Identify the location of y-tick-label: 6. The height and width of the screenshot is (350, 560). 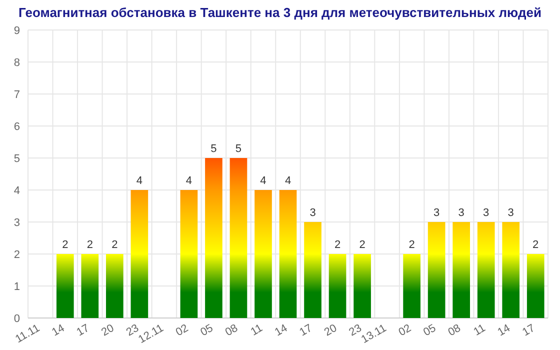
(17, 127).